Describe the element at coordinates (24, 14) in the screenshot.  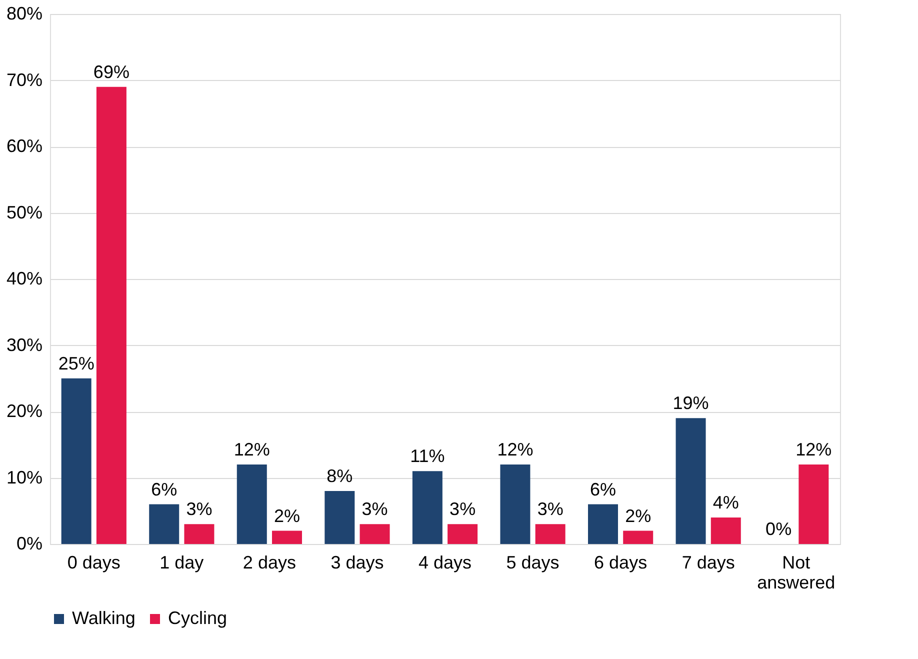
I see `y-tick-label: 80%` at that location.